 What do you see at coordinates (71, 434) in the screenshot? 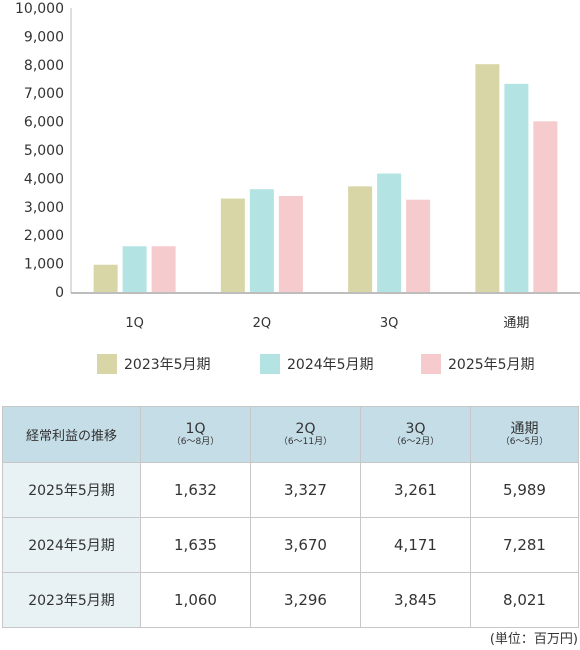
I see `table-corner-label: 経常利益の推移` at bounding box center [71, 434].